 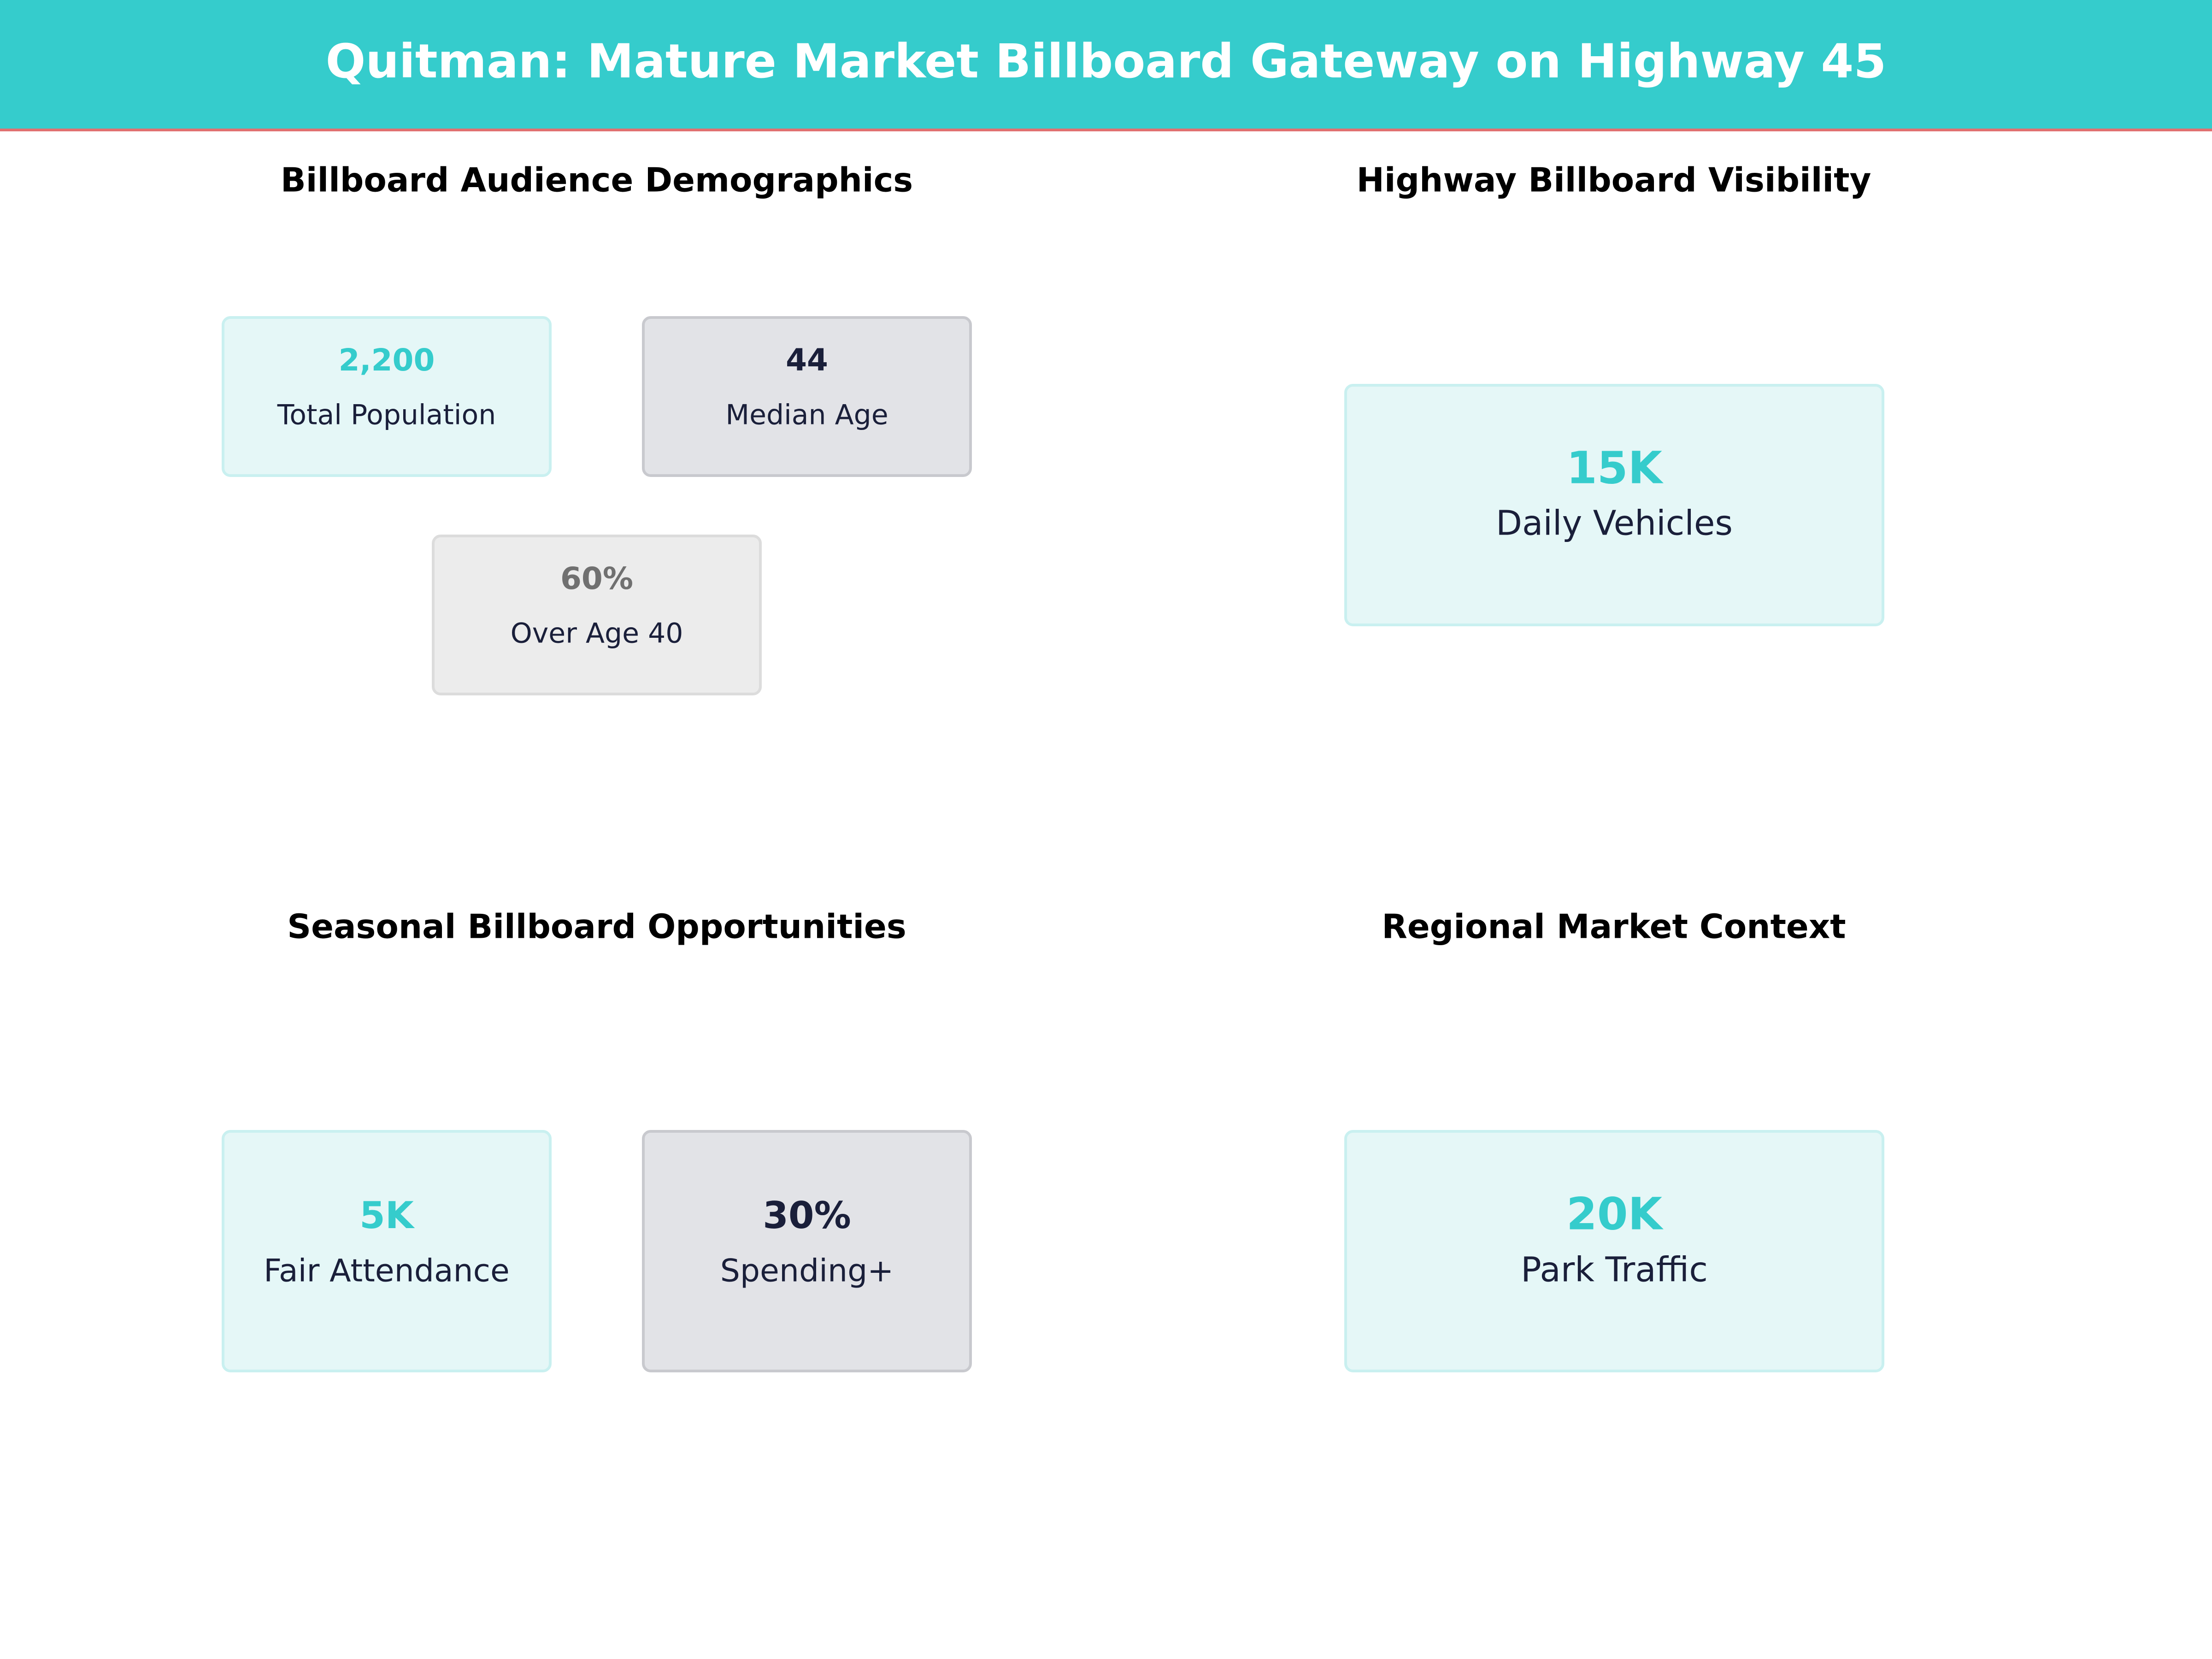 What do you see at coordinates (596, 578) in the screenshot?
I see `kpi-value: 60%` at bounding box center [596, 578].